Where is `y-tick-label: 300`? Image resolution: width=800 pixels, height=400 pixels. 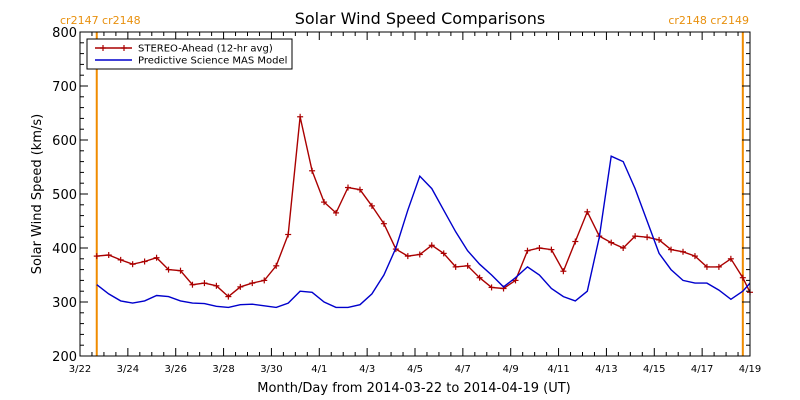 y-tick-label: 300 is located at coordinates (64, 303).